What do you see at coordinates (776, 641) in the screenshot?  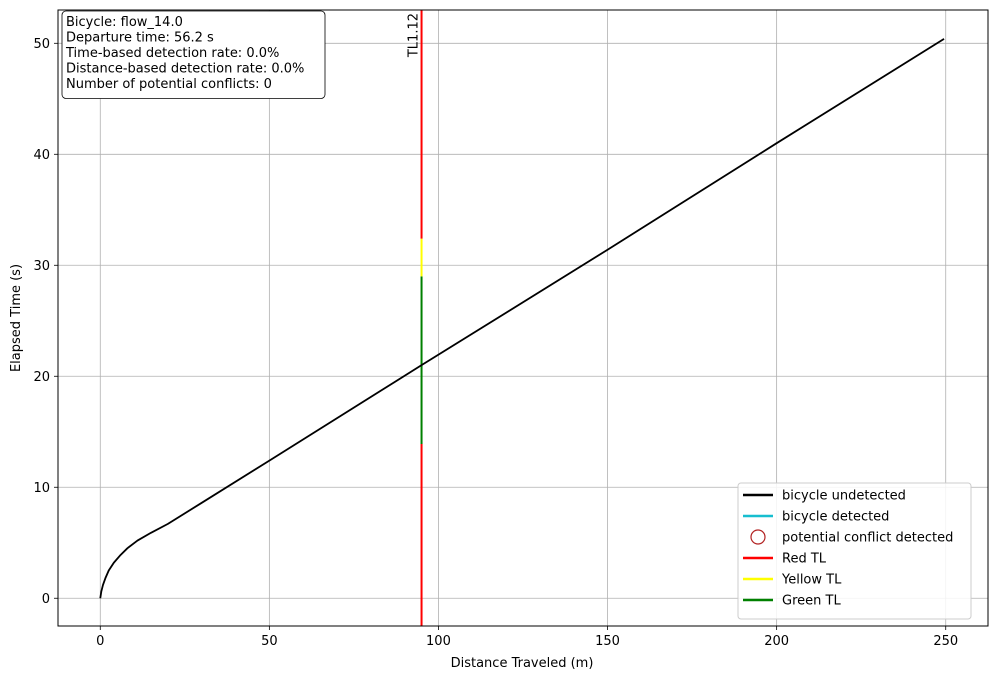 I see `x-tick-label: 200` at bounding box center [776, 641].